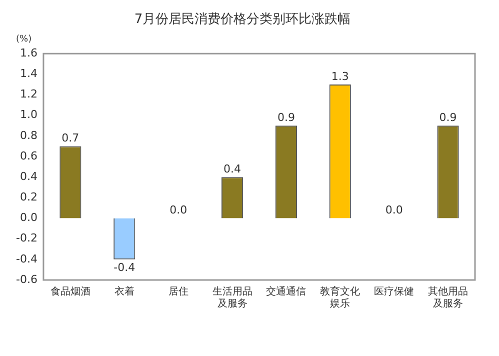  Describe the element at coordinates (24, 39) in the screenshot. I see `y-axis-title: (%)` at that location.